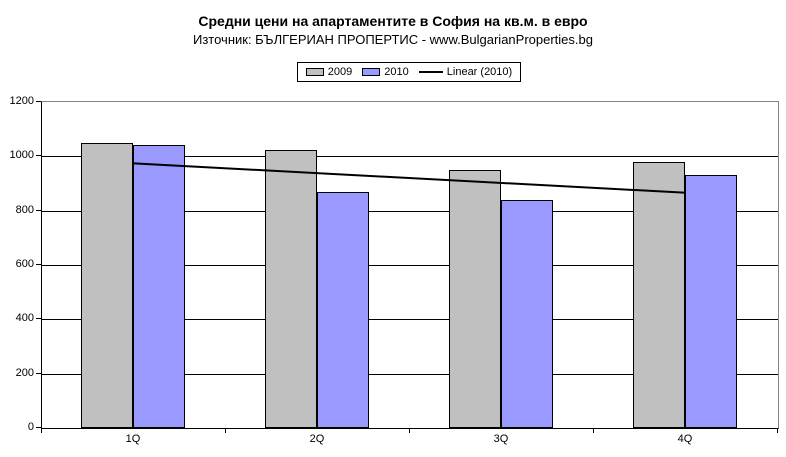 The width and height of the screenshot is (786, 457). Describe the element at coordinates (21, 155) in the screenshot. I see `y-axis-label-1000: 1000` at that location.